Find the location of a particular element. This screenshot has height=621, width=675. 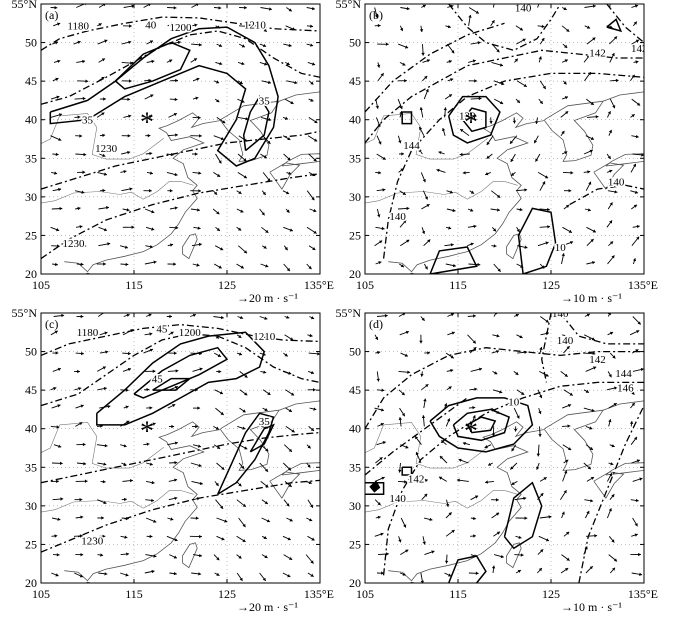

river is located at coordinates (117, 192).